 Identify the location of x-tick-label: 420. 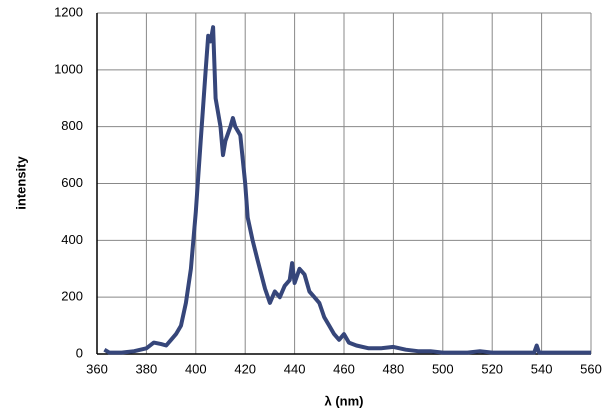
(245, 368).